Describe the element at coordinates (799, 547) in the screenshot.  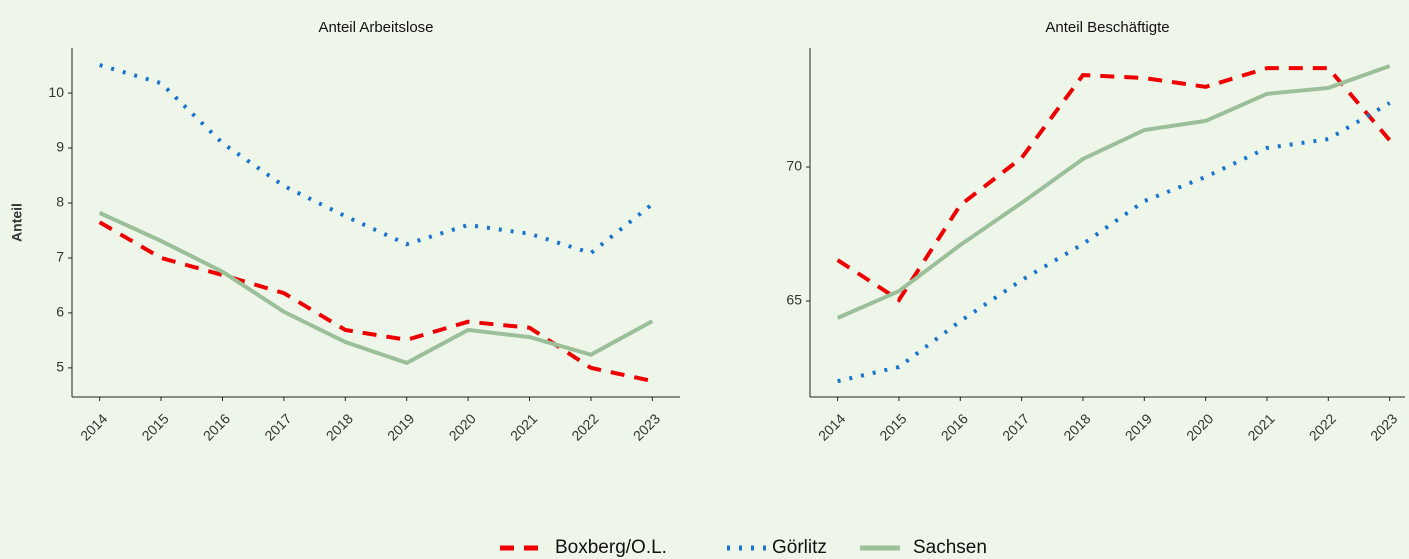
I see `legend-label: Görlitz` at that location.